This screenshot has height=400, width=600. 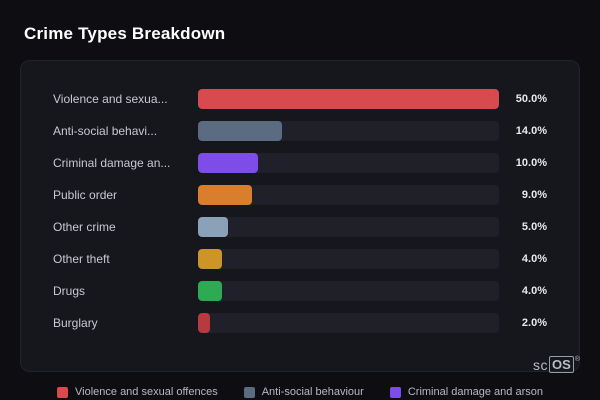 I want to click on legend-label: Violence and sexual offences, so click(x=146, y=392).